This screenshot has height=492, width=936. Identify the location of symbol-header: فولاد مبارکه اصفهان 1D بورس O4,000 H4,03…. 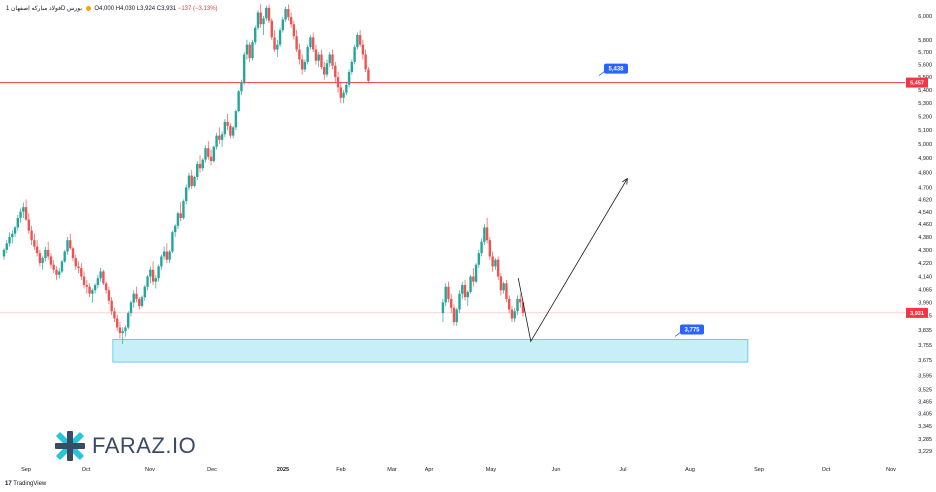
(112, 8).